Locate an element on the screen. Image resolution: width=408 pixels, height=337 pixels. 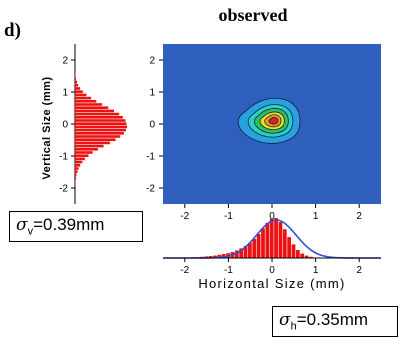
horizontal-histogram-tick-label: 2 is located at coordinates (359, 270).